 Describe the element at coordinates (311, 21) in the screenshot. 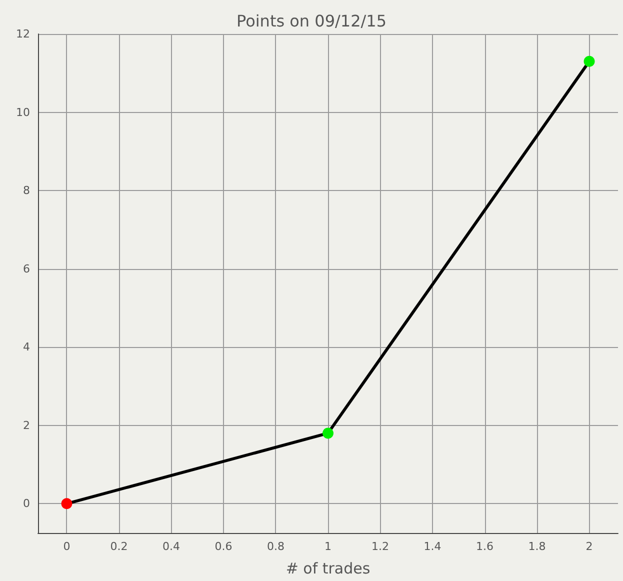

I see `chart-title: Points on 09/12/15` at that location.